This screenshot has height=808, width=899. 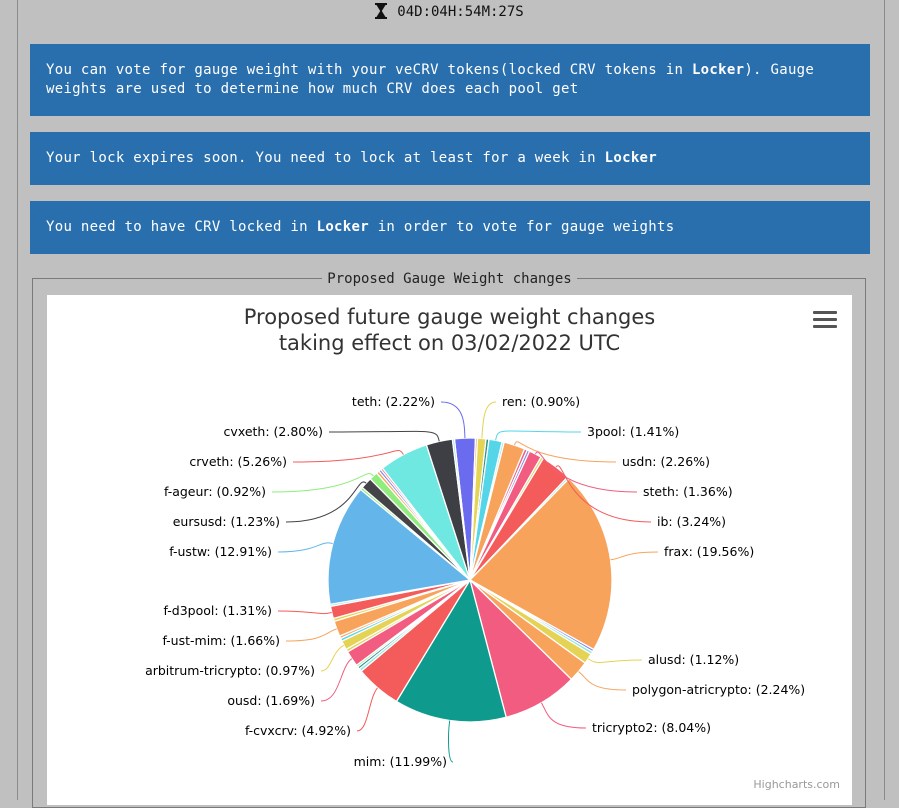 What do you see at coordinates (181, 227) in the screenshot?
I see `notice-text-pre: You need to have CRV locked in` at bounding box center [181, 227].